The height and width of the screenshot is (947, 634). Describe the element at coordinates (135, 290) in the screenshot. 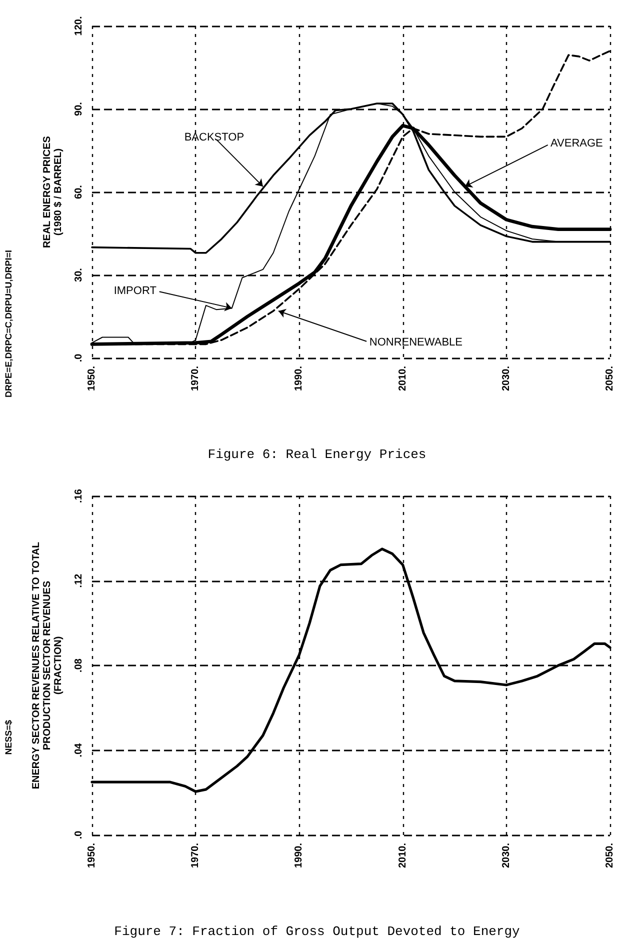

I see `annotation: IMPORT` at that location.